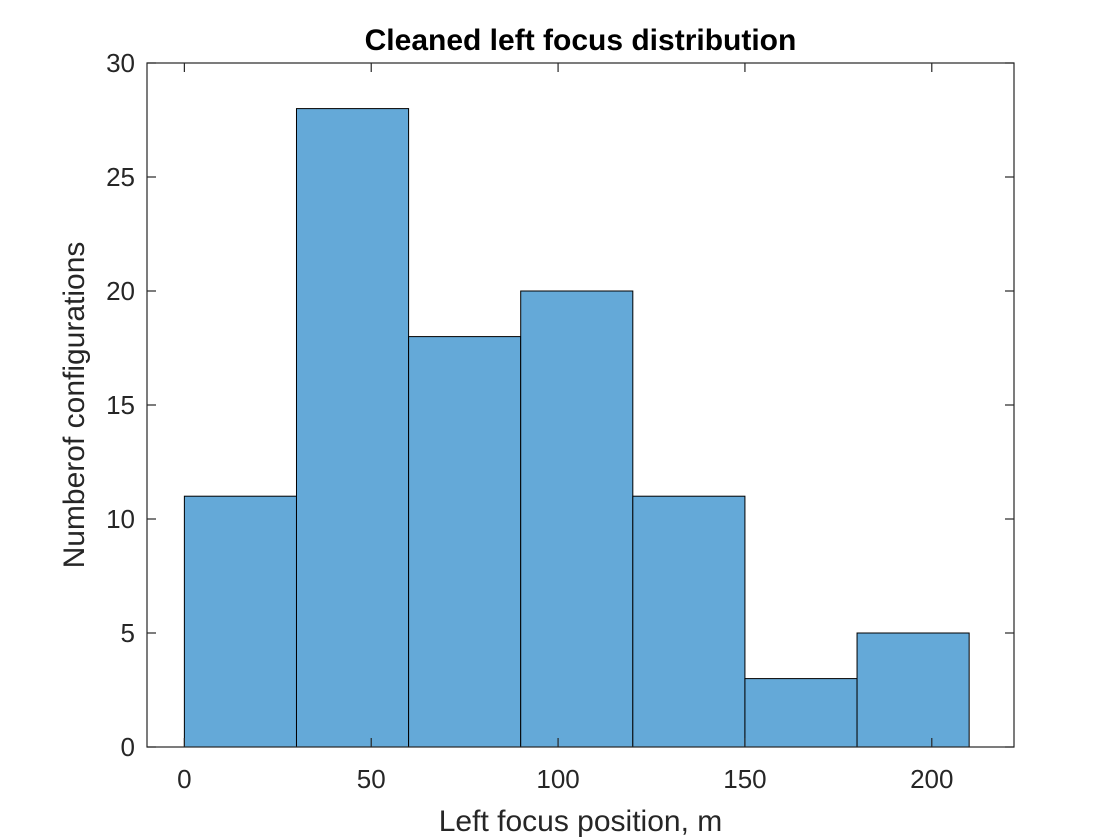  Describe the element at coordinates (74, 405) in the screenshot. I see `y-axis-title: Numberof configurations` at that location.